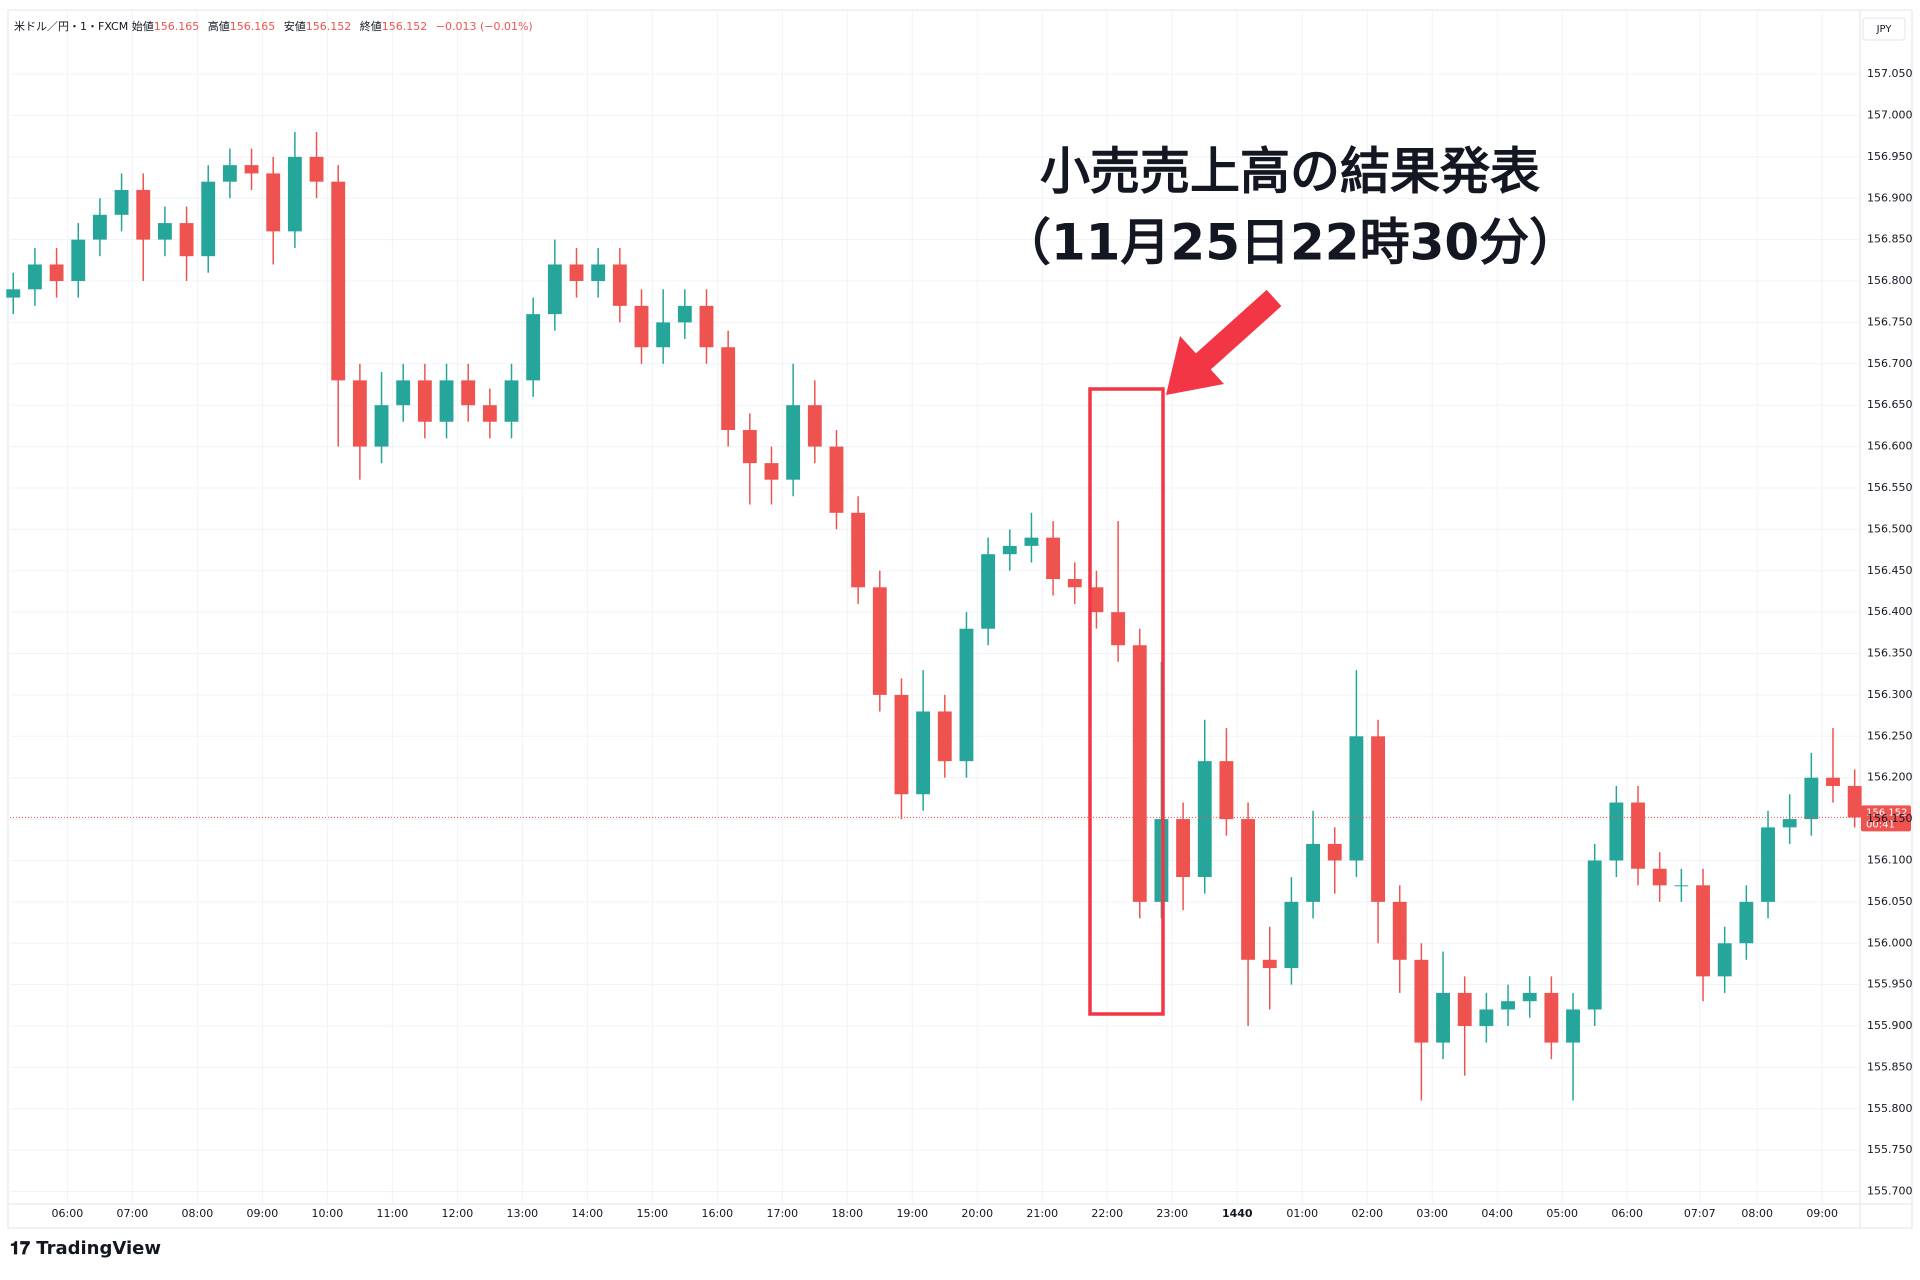 This screenshot has width=1920, height=1280. I want to click on y-tick-label: 156.300, so click(1890, 694).